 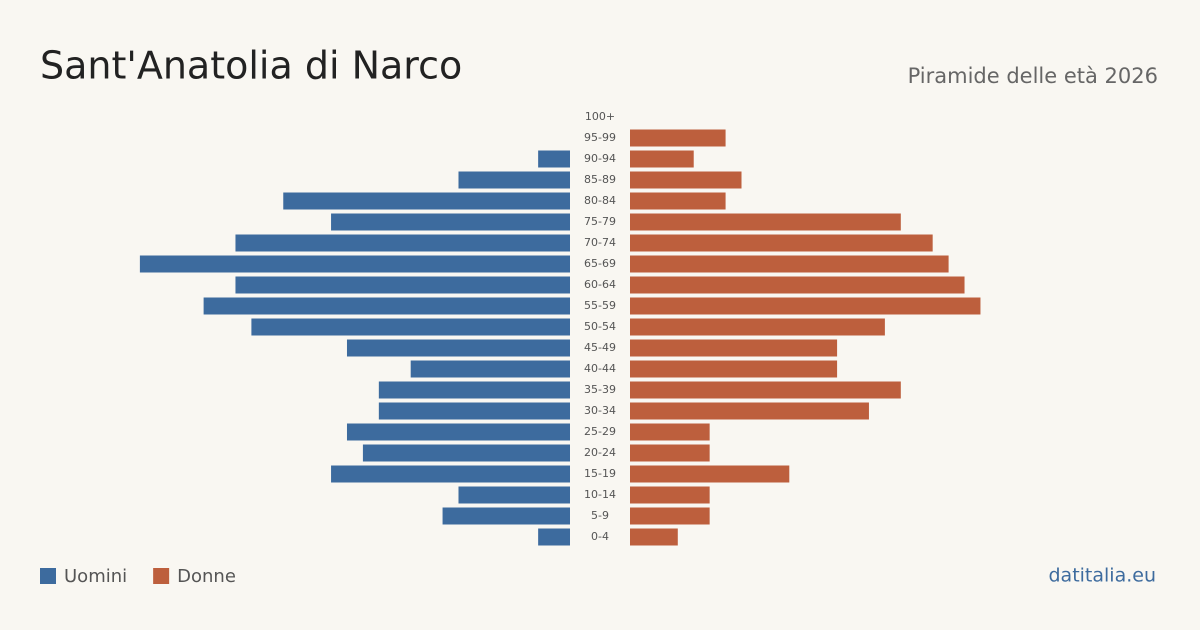 I want to click on age-label: 80-84, so click(x=600, y=200).